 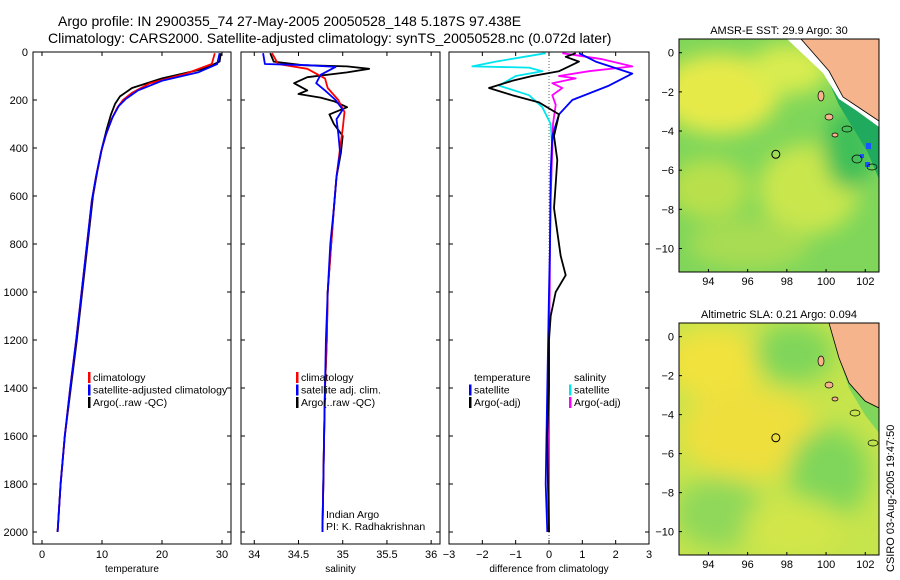 I want to click on x-tick-label: 35.5, so click(x=386, y=555).